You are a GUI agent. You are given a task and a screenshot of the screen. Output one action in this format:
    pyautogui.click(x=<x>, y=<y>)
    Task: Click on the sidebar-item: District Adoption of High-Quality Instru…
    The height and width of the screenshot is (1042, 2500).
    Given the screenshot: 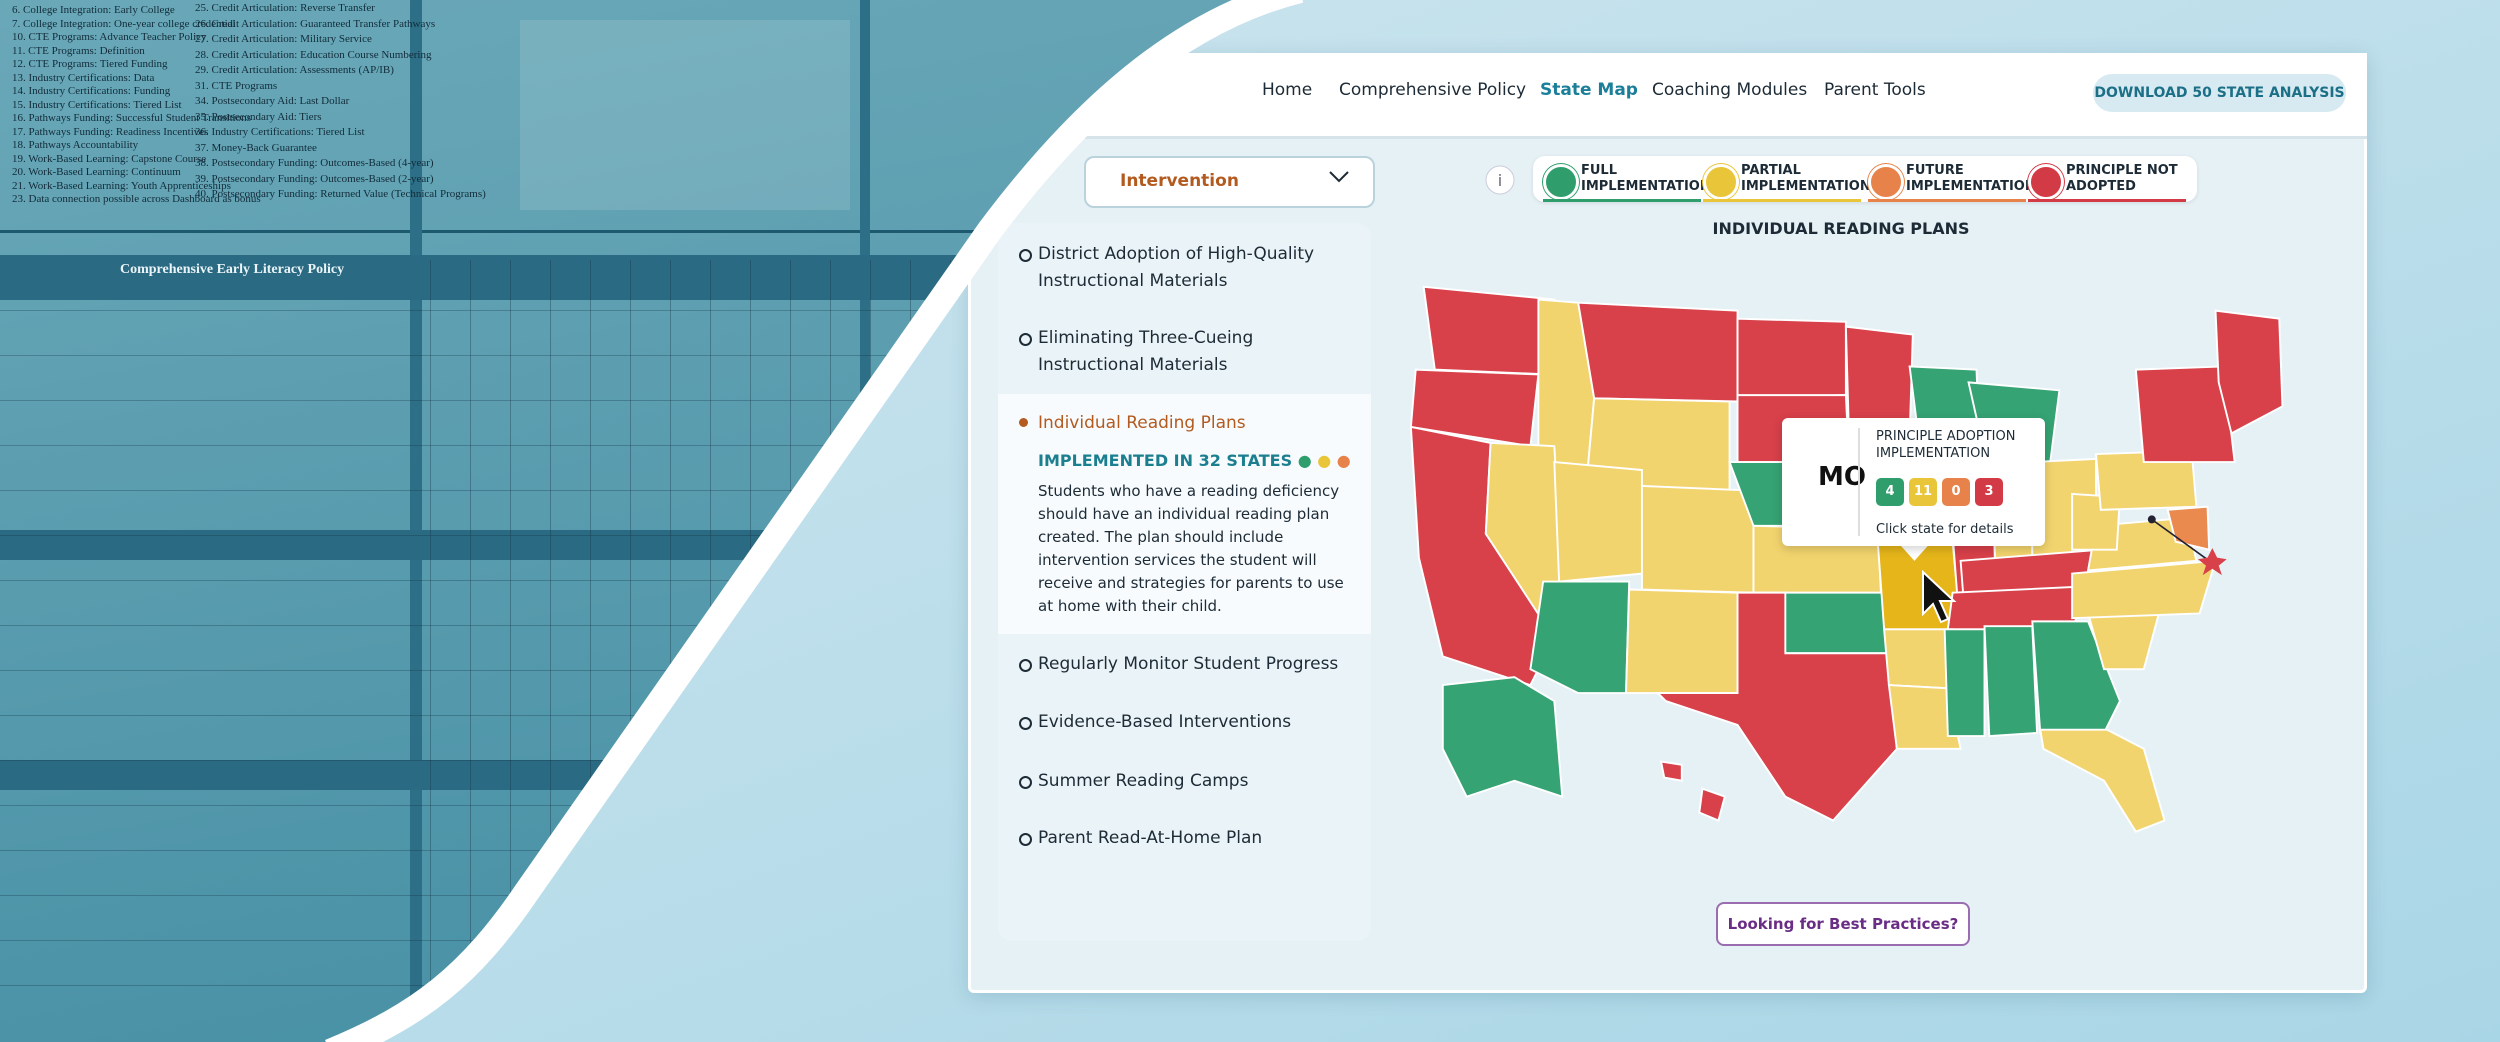 What is the action you would take?
    pyautogui.click(x=1176, y=267)
    